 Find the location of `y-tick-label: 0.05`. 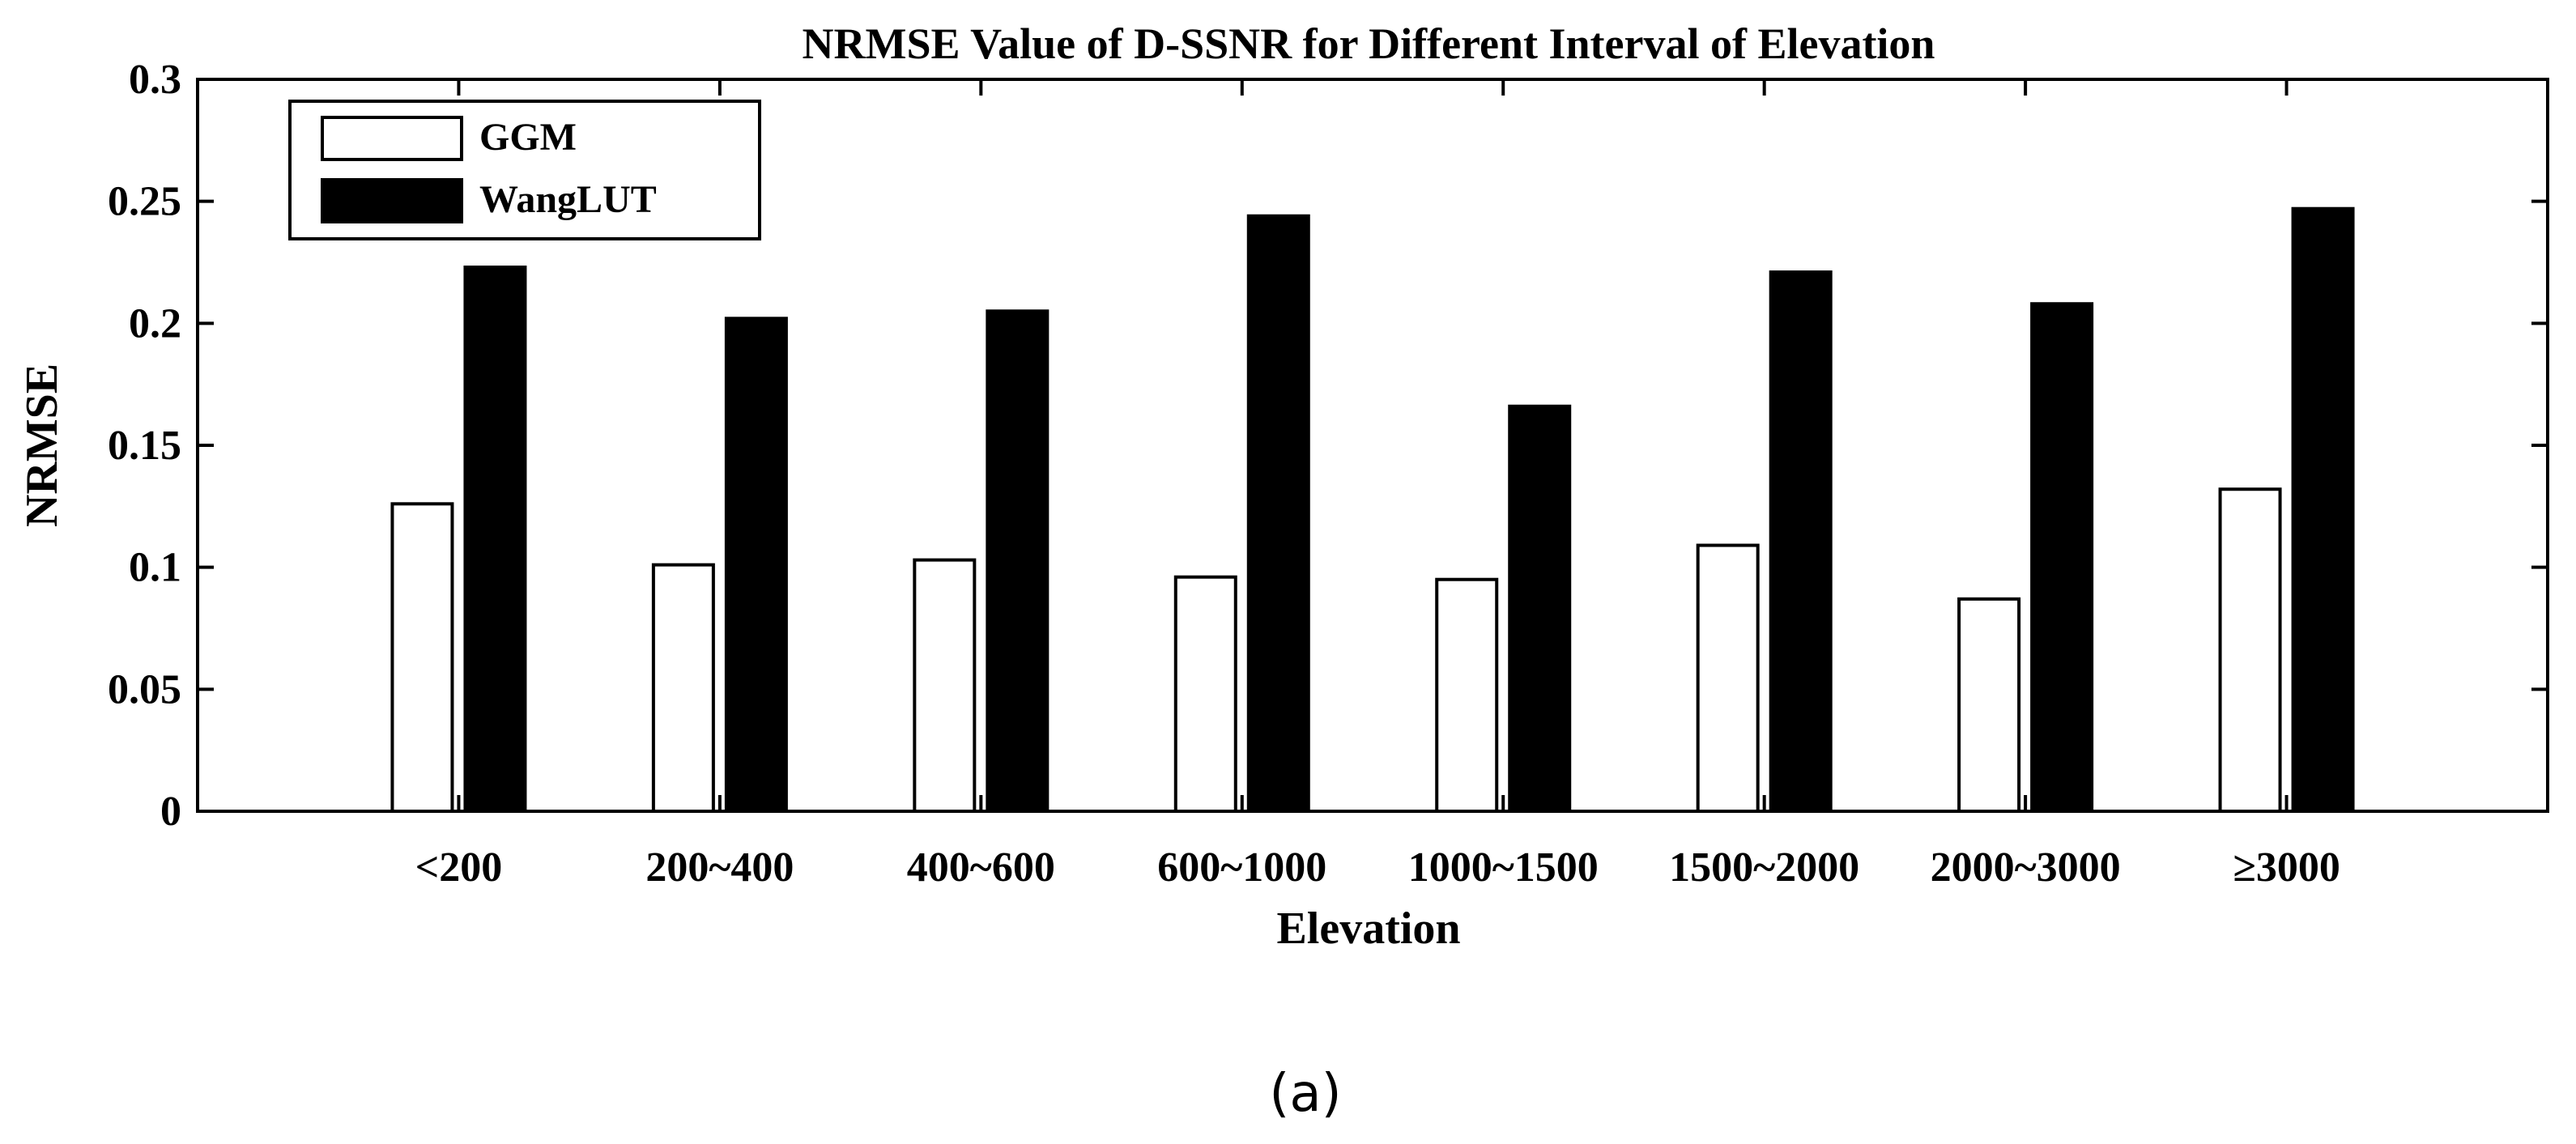

y-tick-label: 0.05 is located at coordinates (144, 689).